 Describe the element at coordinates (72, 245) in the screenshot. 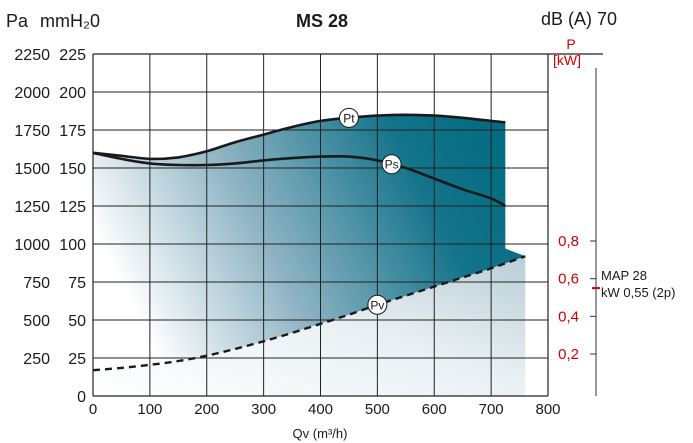

I see `y-tick-label-mmh2o: 100` at that location.